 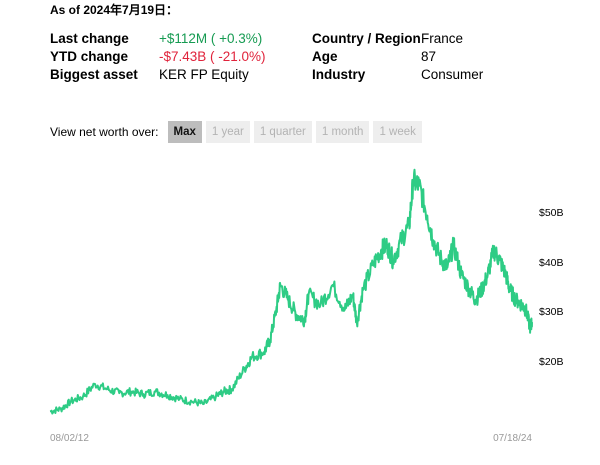 What do you see at coordinates (442, 38) in the screenshot?
I see `country-value: France` at bounding box center [442, 38].